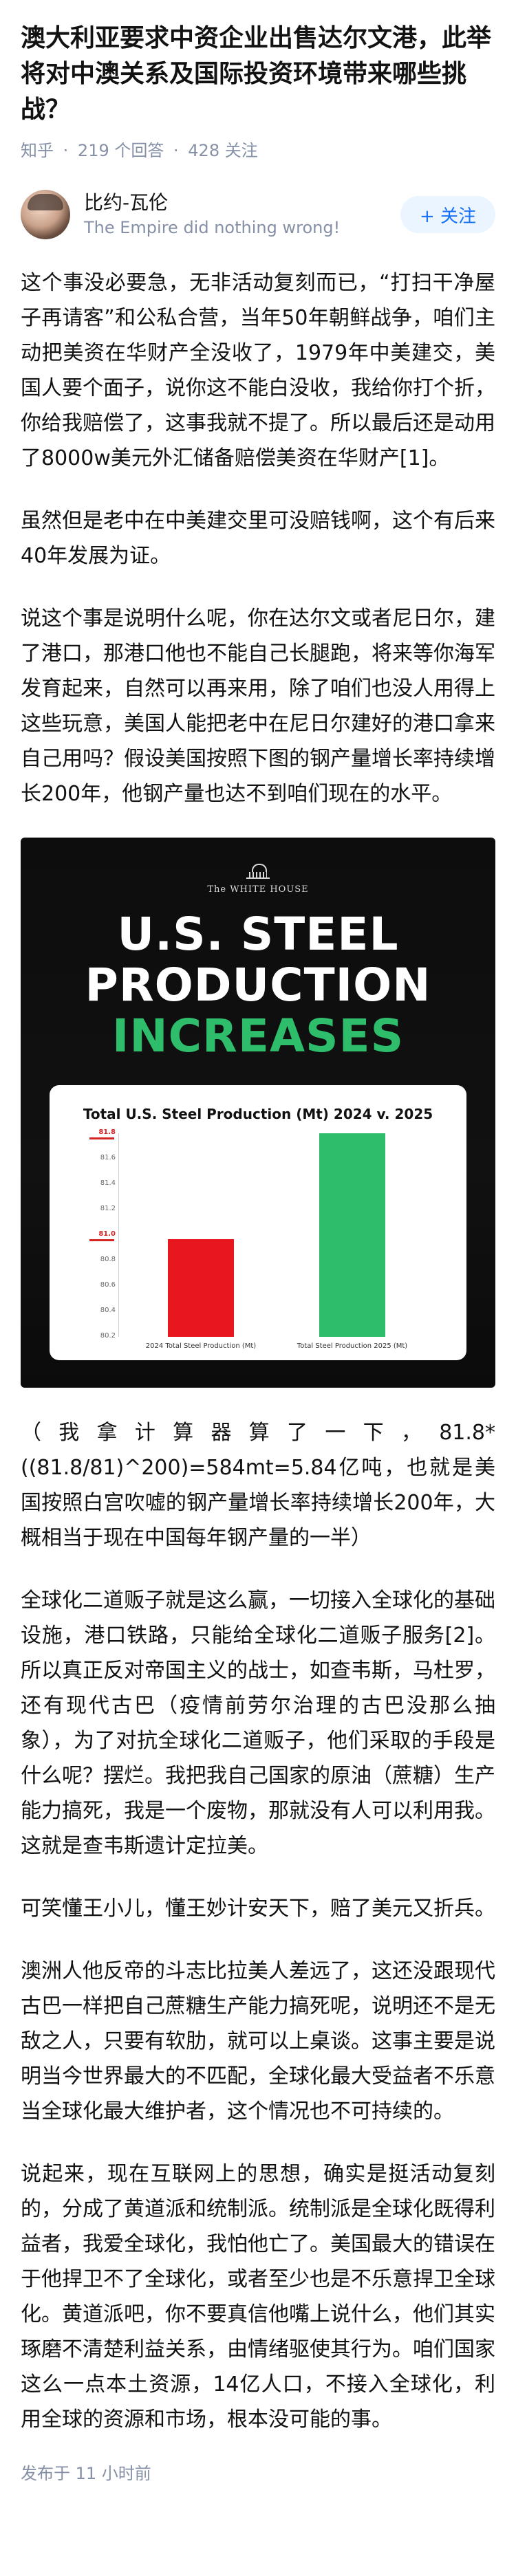 This screenshot has height=2576, width=516. I want to click on question-meta: 知乎 · 219 个回答 · 428 关注, so click(258, 150).